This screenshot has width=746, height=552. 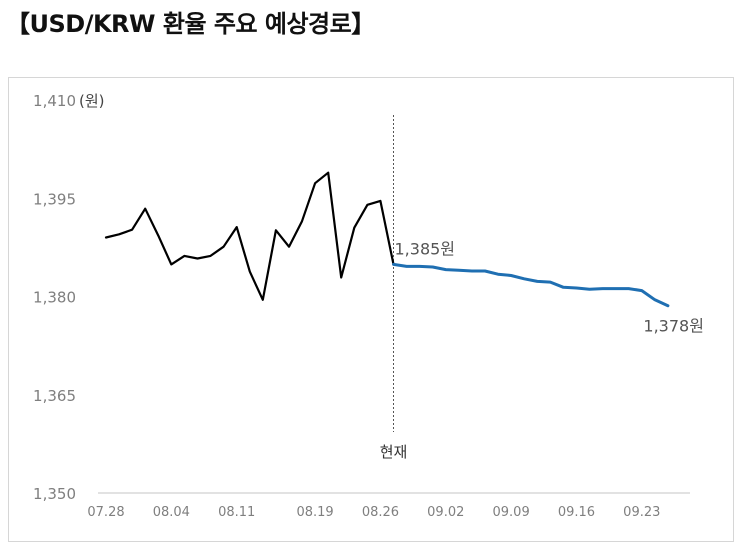 I want to click on y-tick-label: 1,350, so click(x=54, y=494).